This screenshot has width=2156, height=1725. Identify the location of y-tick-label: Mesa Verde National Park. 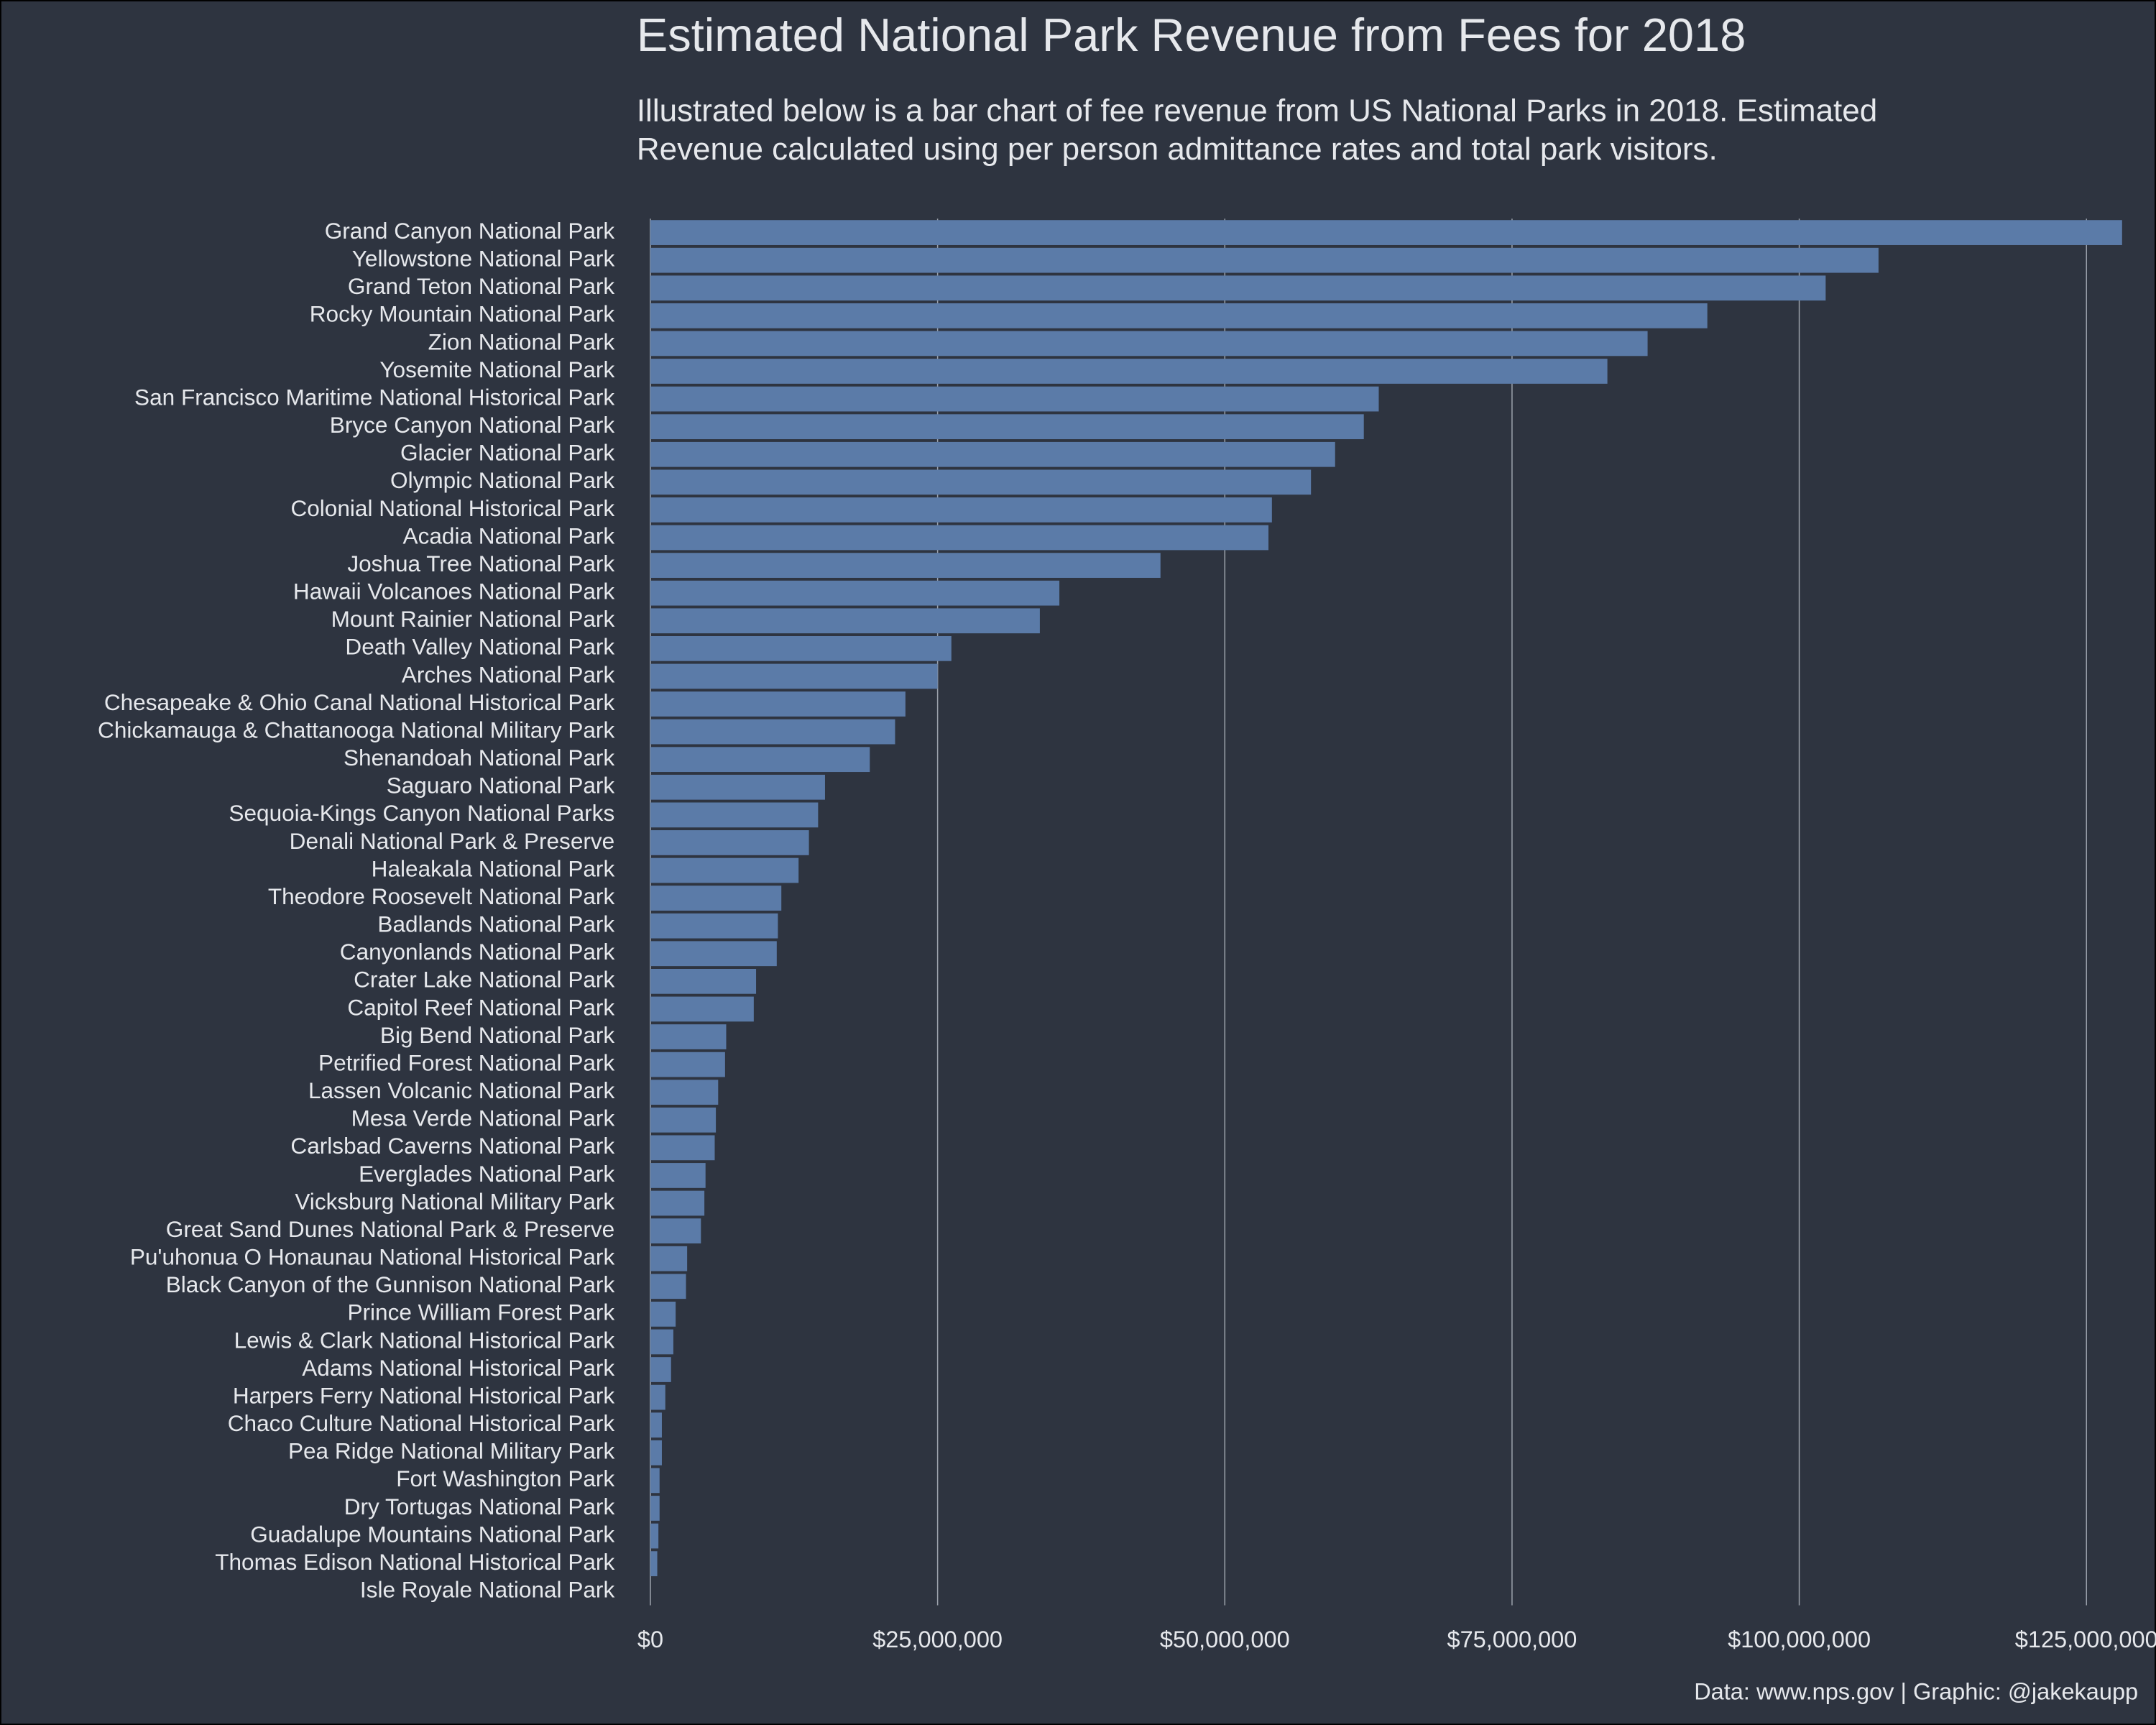
(483, 1118).